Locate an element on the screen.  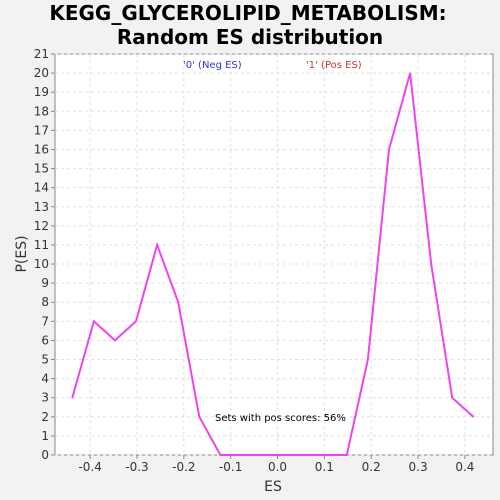
x-tick-label: 0.0 is located at coordinates (277, 467).